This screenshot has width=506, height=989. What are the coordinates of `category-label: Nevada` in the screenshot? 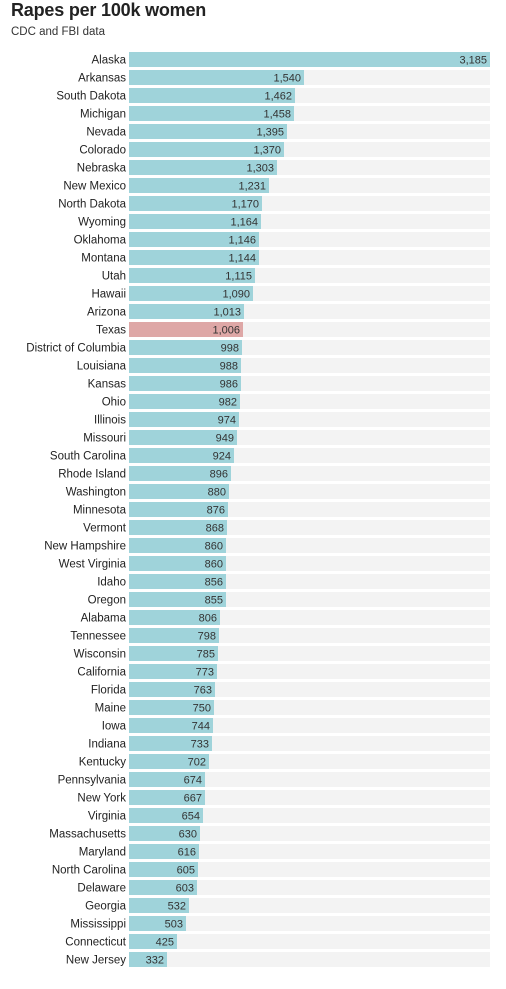 It's located at (106, 133).